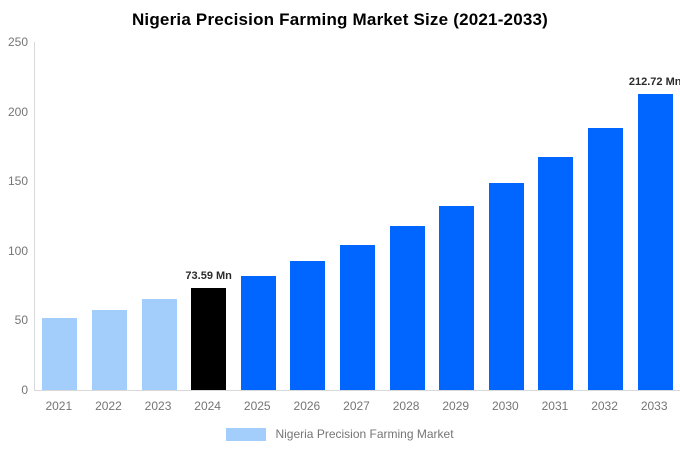 The height and width of the screenshot is (450, 680). I want to click on legend-item: Nigeria Precision Farming Market, so click(340, 434).